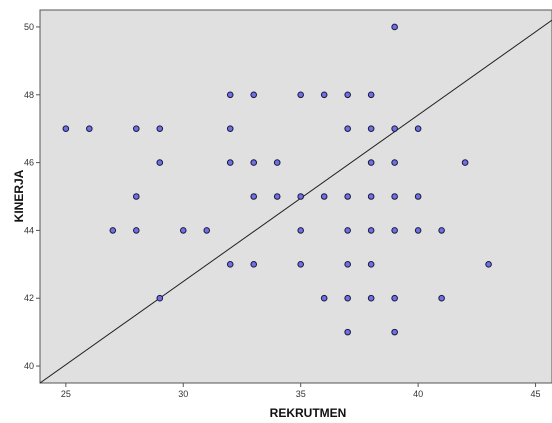  I want to click on x-axis: 25 30 35 40 45, so click(301, 391).